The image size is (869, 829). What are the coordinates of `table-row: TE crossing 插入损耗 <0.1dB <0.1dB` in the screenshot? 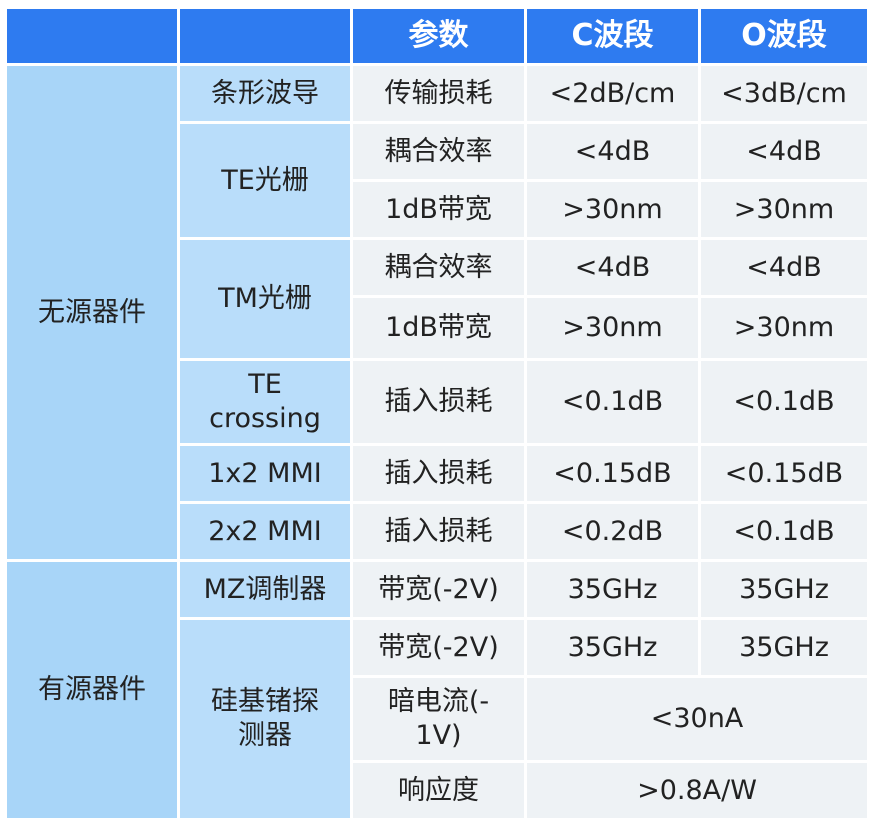 It's located at (437, 402).